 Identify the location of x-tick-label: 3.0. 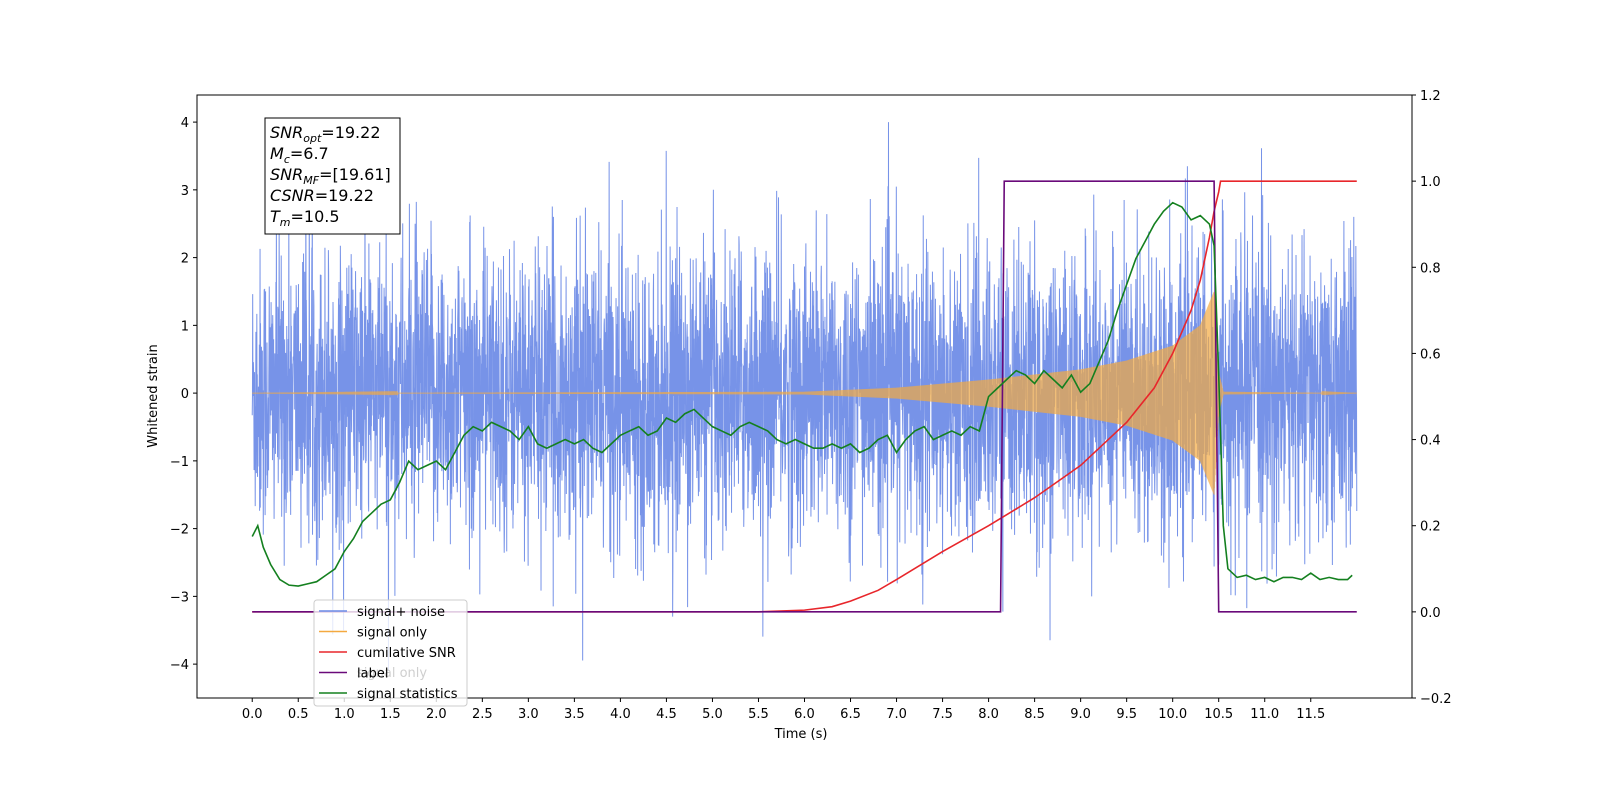
(528, 714).